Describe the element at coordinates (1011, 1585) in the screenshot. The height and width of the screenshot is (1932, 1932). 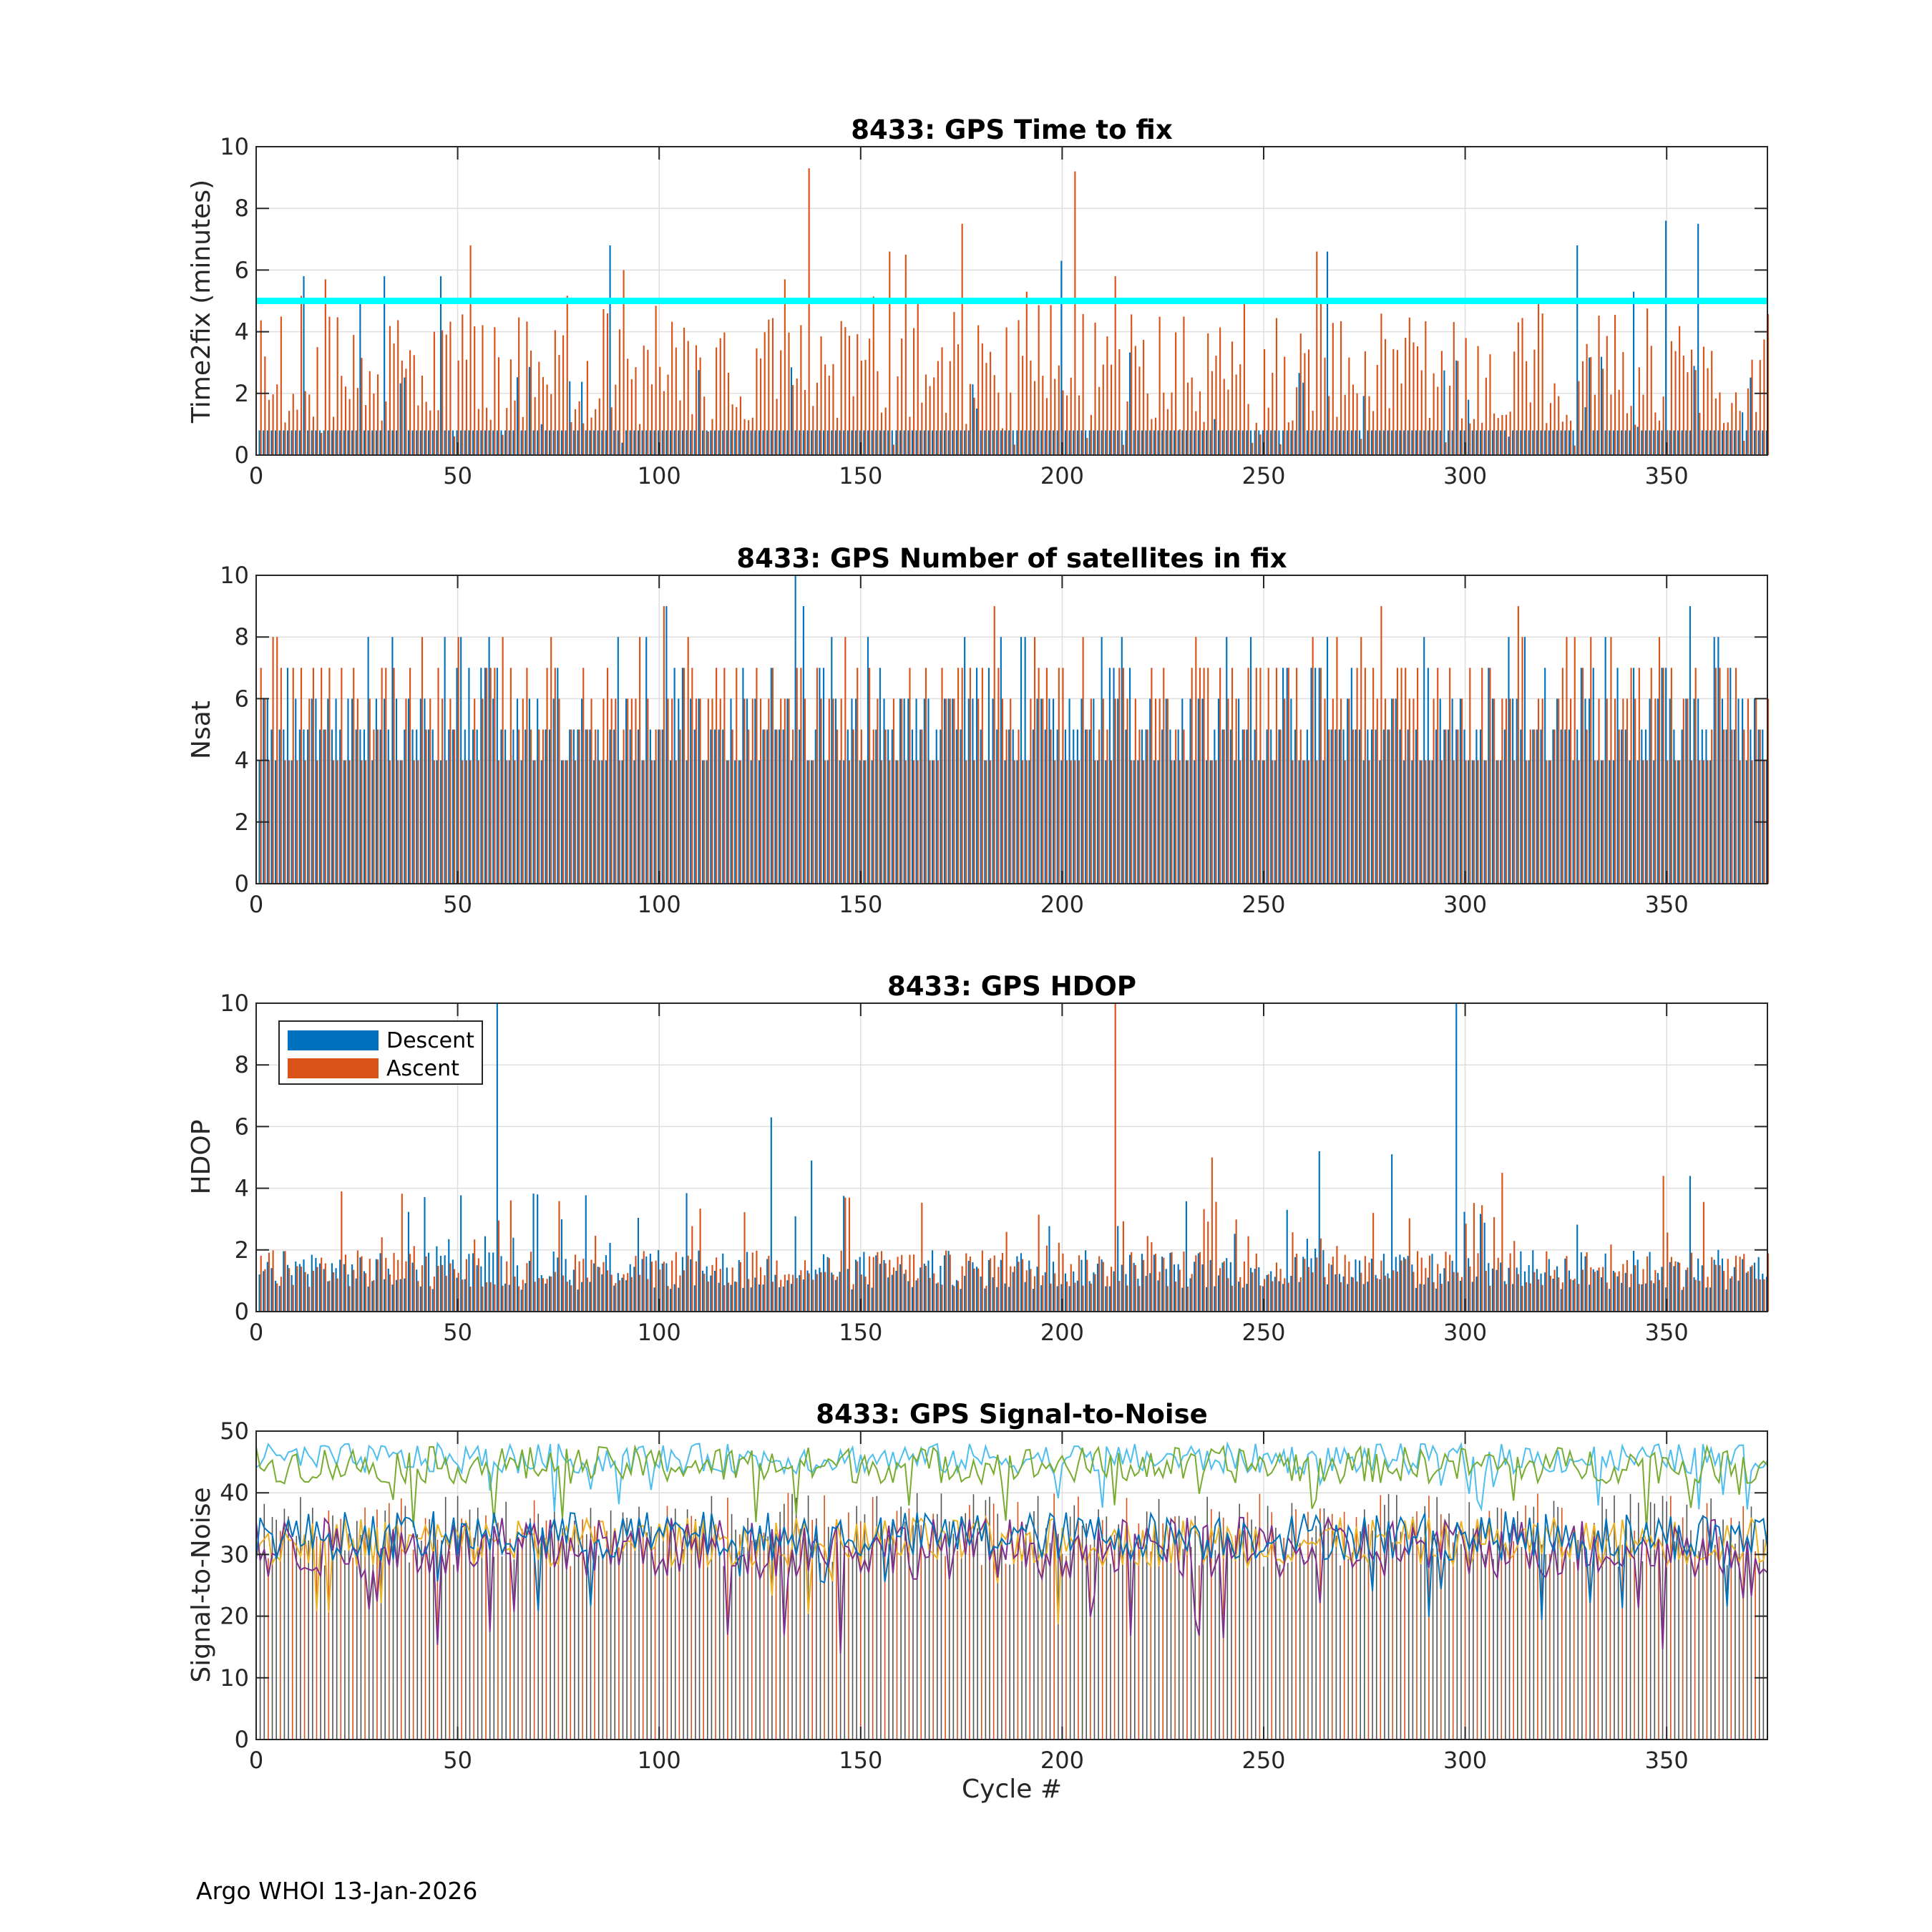
I see `axes-box` at that location.